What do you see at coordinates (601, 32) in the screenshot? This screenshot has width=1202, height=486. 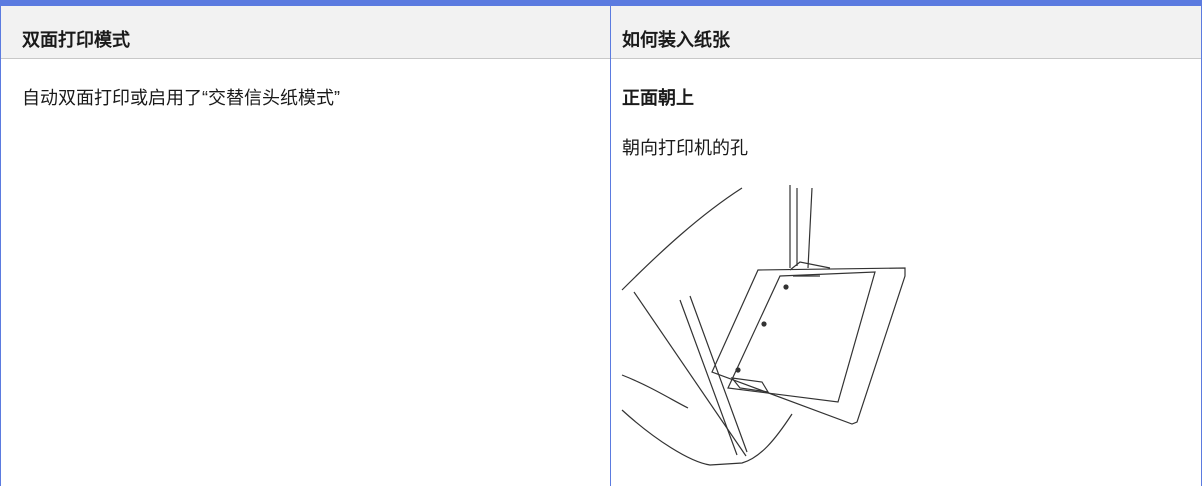 I see `header-row` at bounding box center [601, 32].